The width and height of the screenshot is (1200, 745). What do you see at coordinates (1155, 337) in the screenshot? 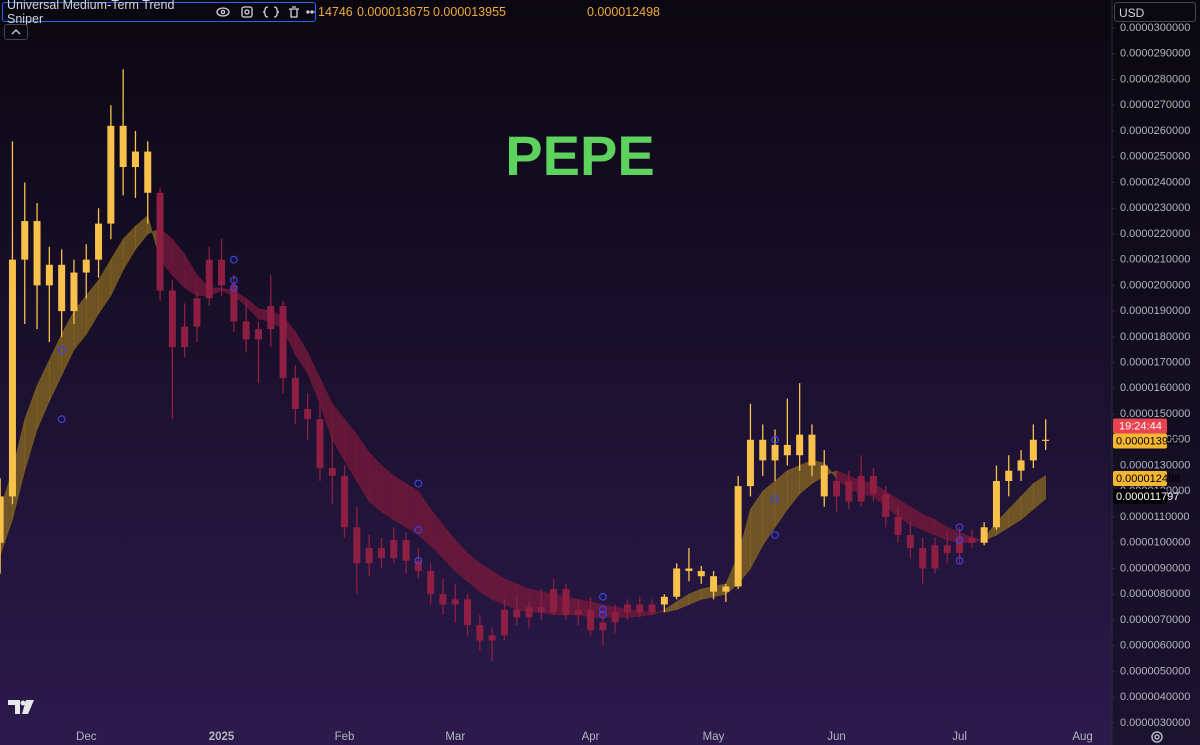
I see `y-tick-label: 0.0000180000` at bounding box center [1155, 337].